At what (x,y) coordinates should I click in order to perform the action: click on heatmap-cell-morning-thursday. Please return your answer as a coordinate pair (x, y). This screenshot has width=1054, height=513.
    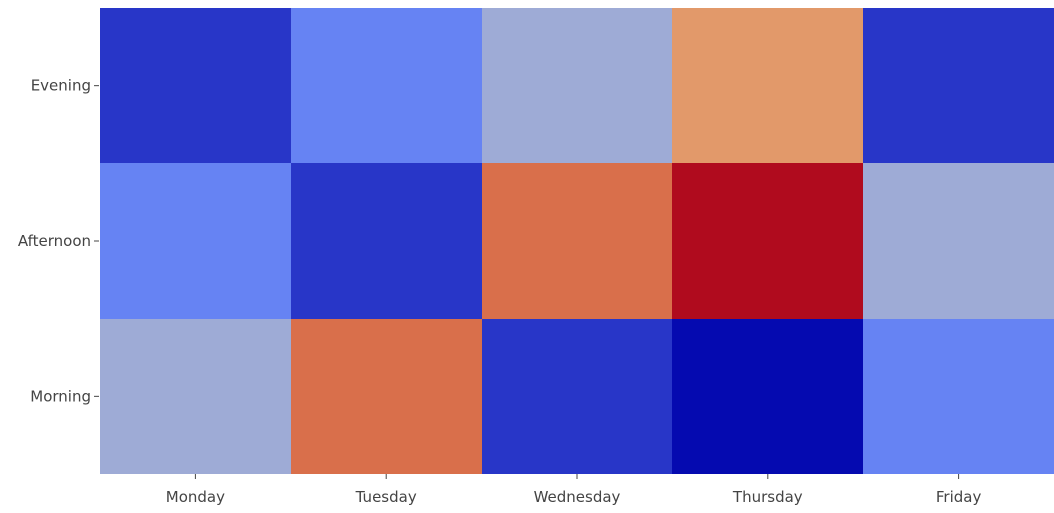
    Looking at the image, I should click on (767, 396).